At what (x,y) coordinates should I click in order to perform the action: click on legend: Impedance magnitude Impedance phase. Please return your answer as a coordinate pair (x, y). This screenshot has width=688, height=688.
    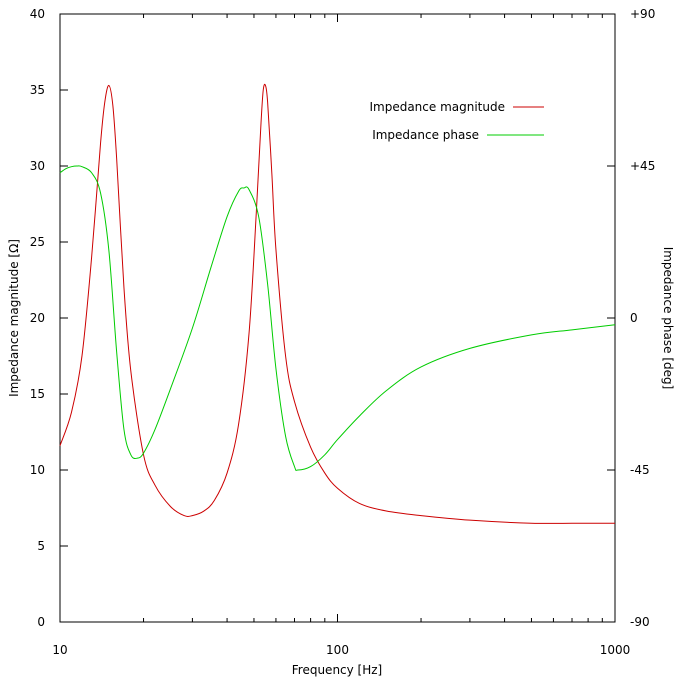
    Looking at the image, I should click on (456, 121).